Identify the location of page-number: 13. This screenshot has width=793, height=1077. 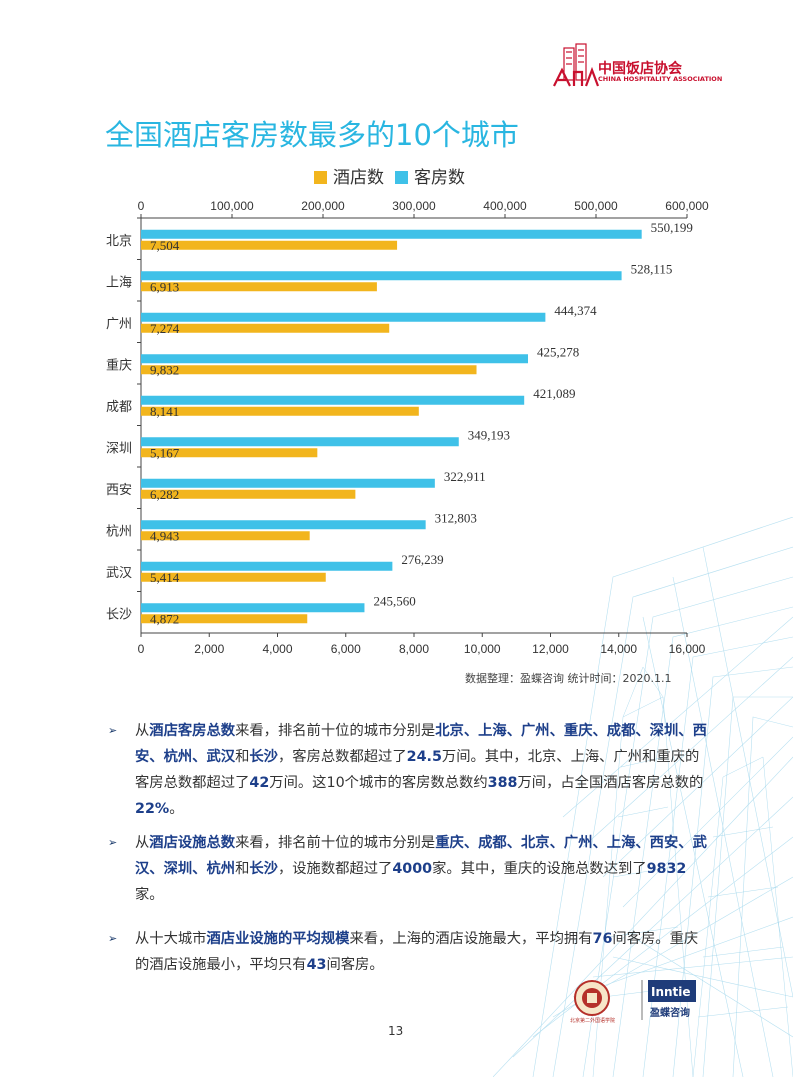
(396, 1031).